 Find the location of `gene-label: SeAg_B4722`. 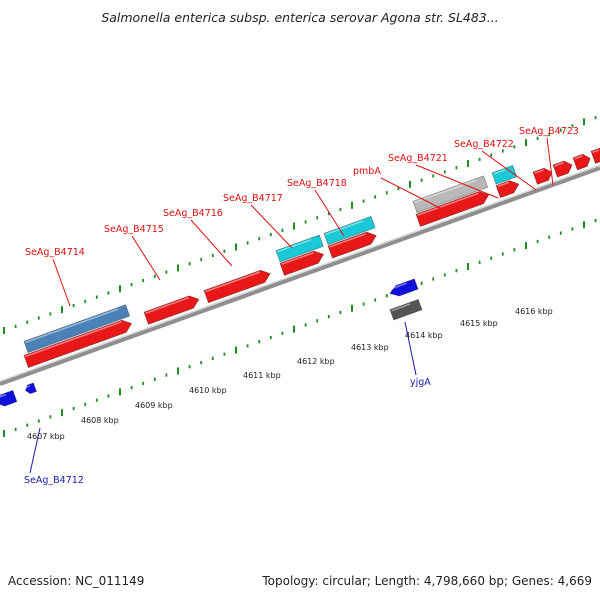

gene-label: SeAg_B4722 is located at coordinates (484, 144).